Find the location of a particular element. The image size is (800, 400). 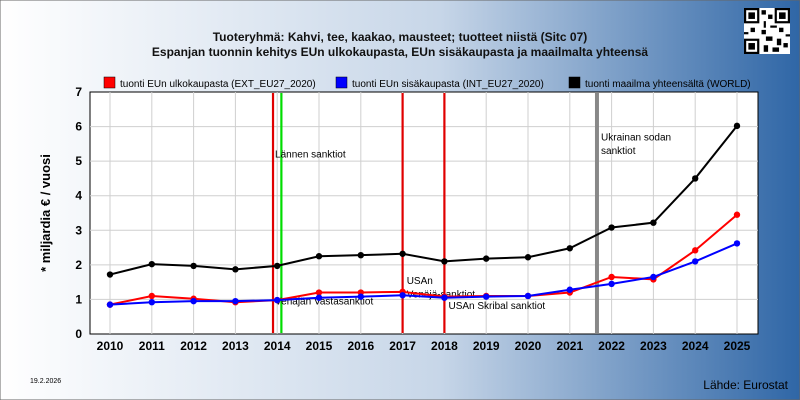

x-tick-label: 2022 is located at coordinates (611, 346).